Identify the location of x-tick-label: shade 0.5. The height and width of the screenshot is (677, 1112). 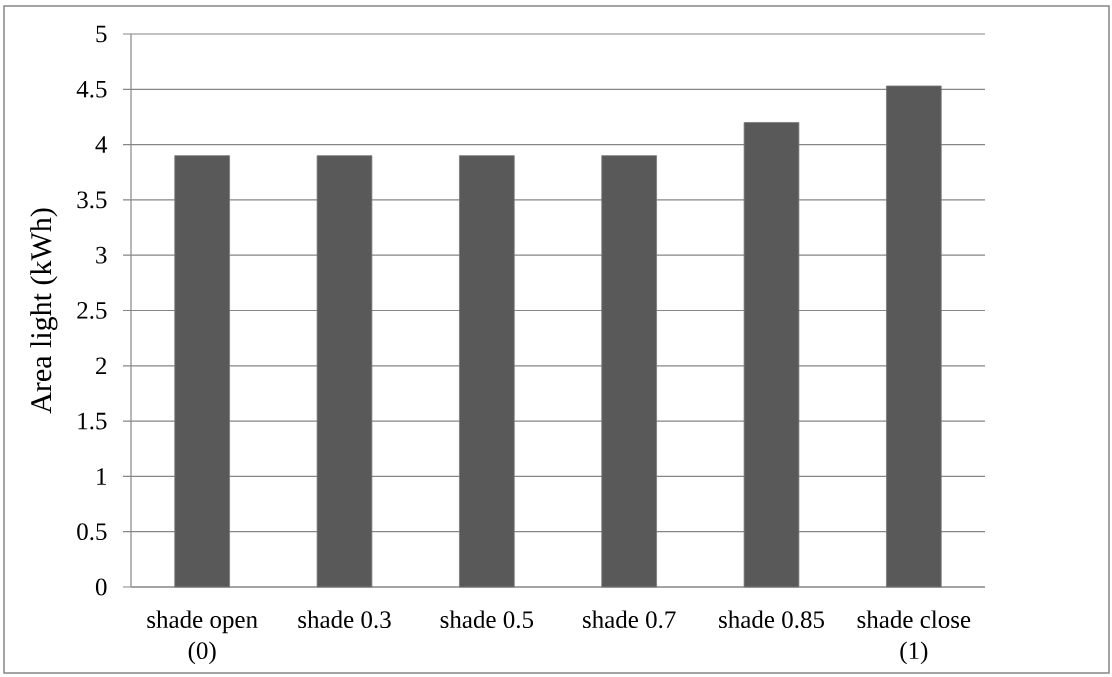
(487, 619).